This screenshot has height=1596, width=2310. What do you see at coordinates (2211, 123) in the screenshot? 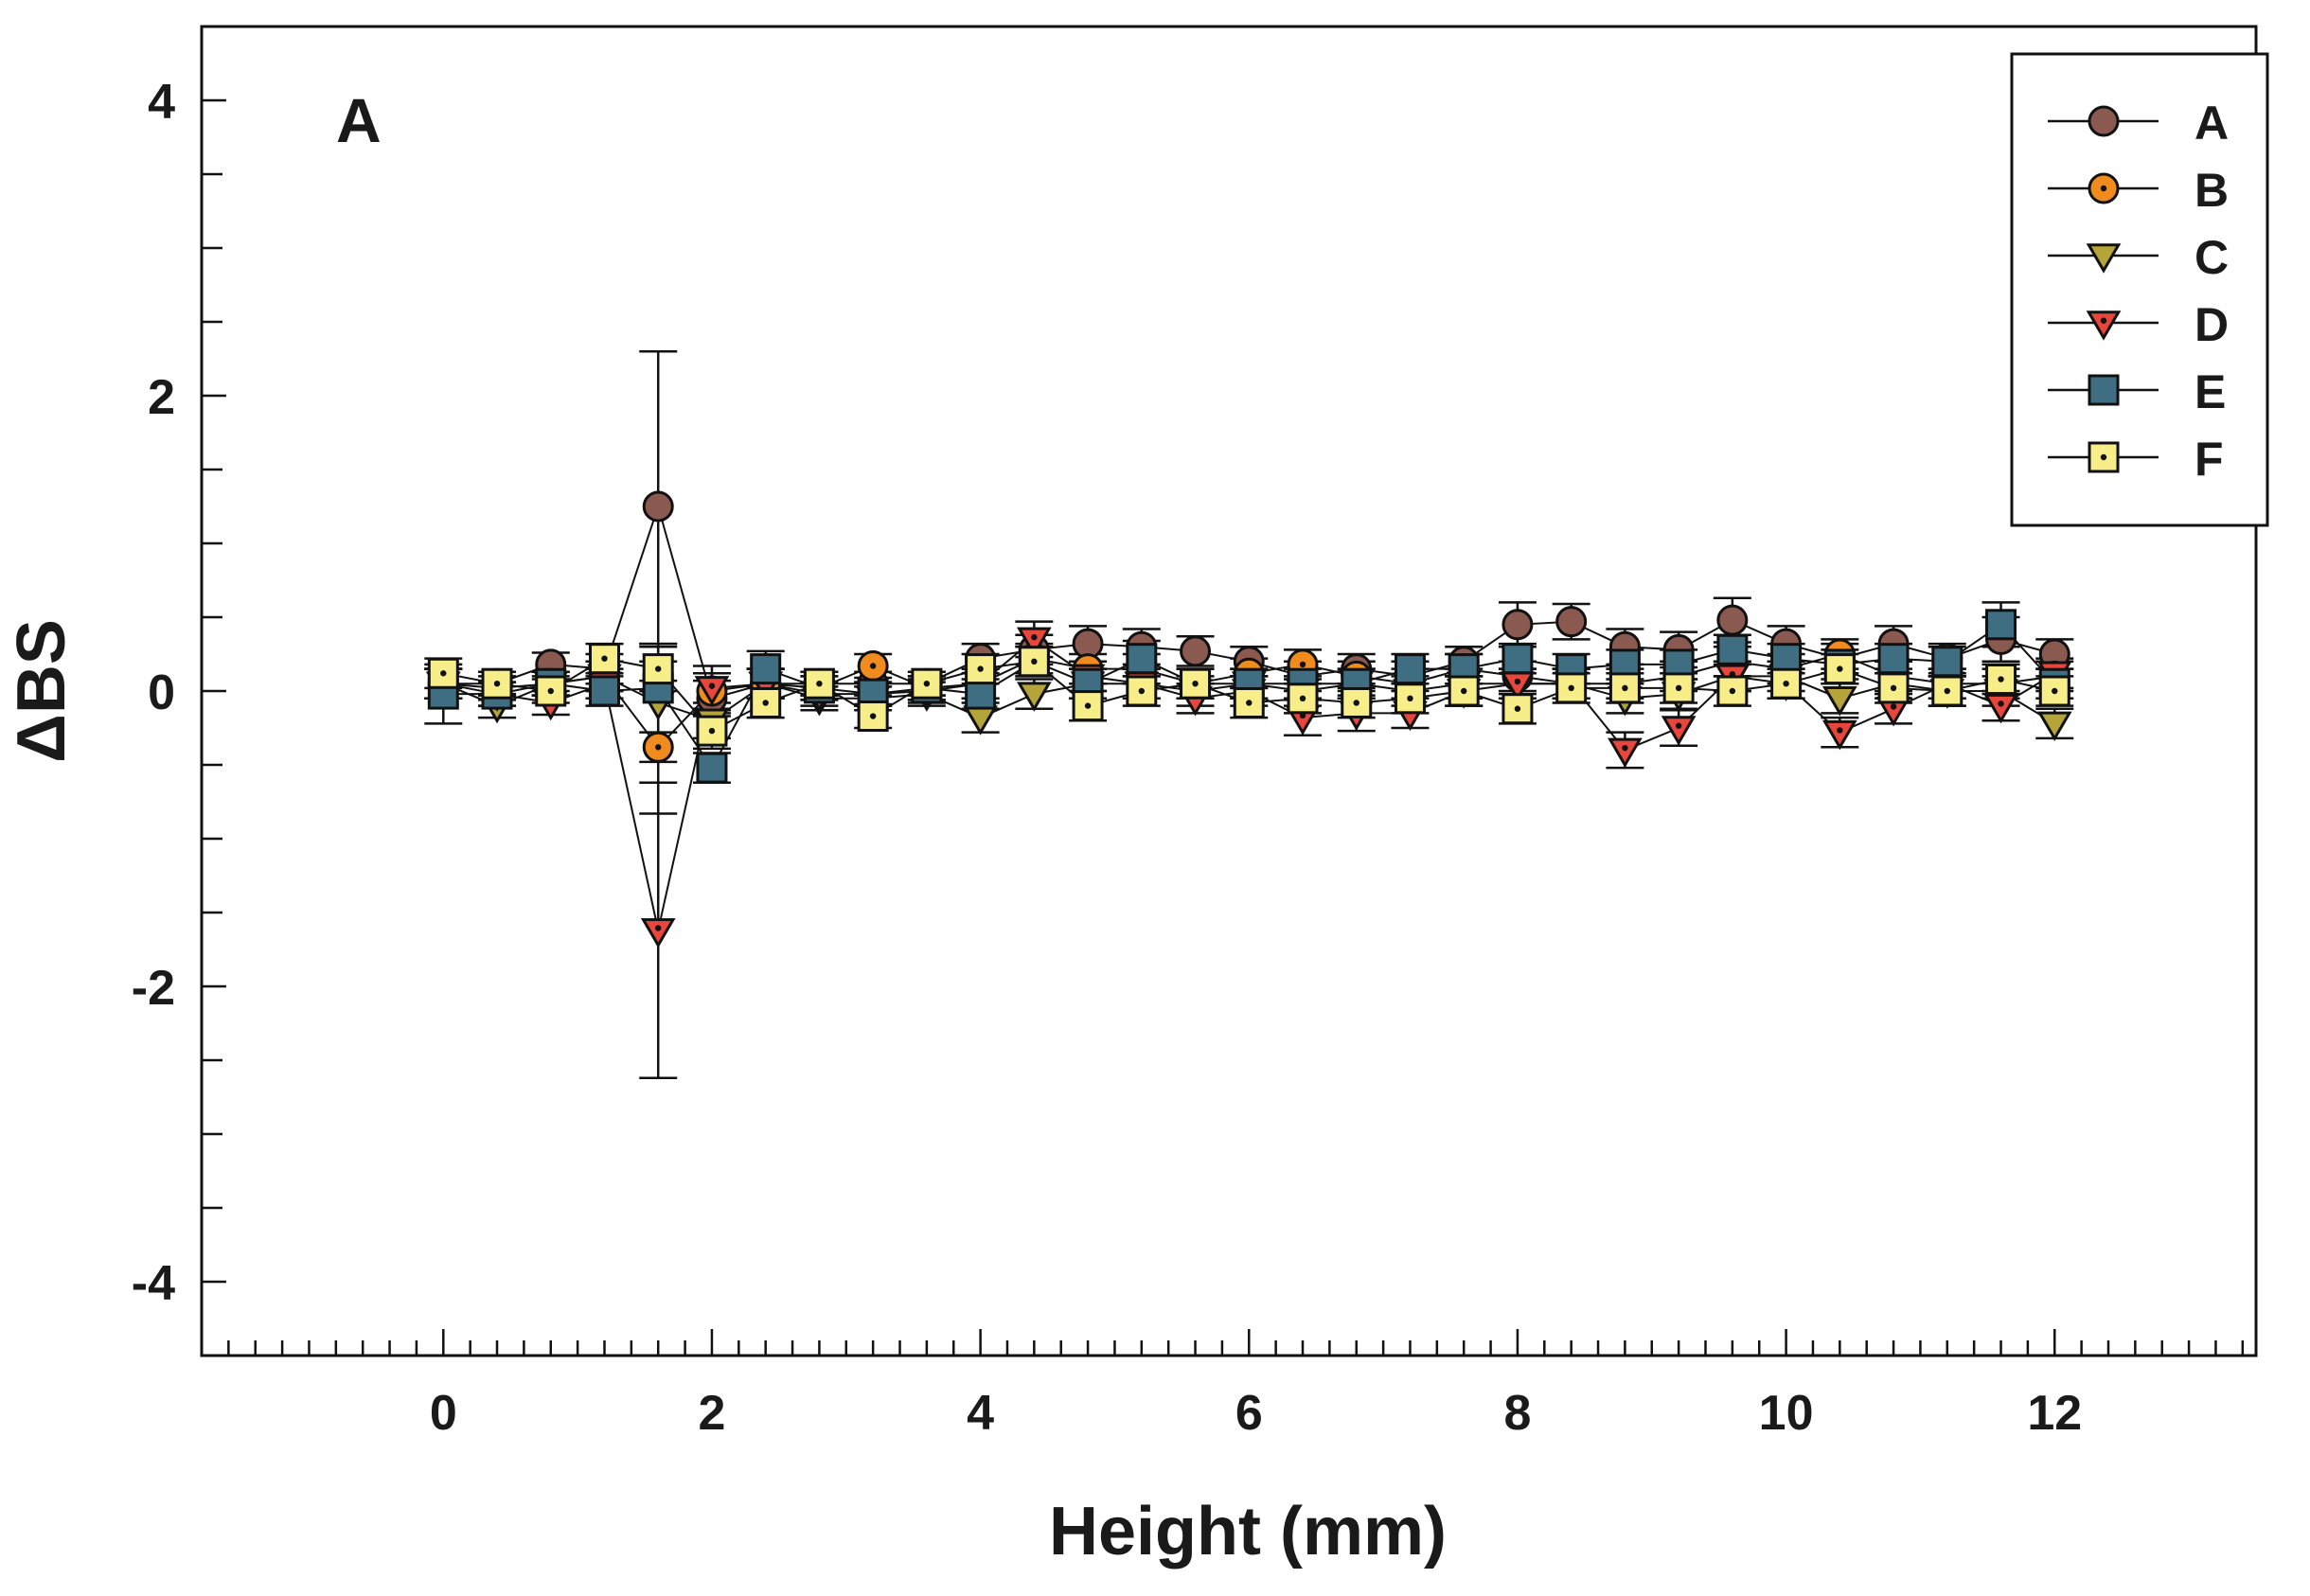
I see `legend-label-A: A` at bounding box center [2211, 123].